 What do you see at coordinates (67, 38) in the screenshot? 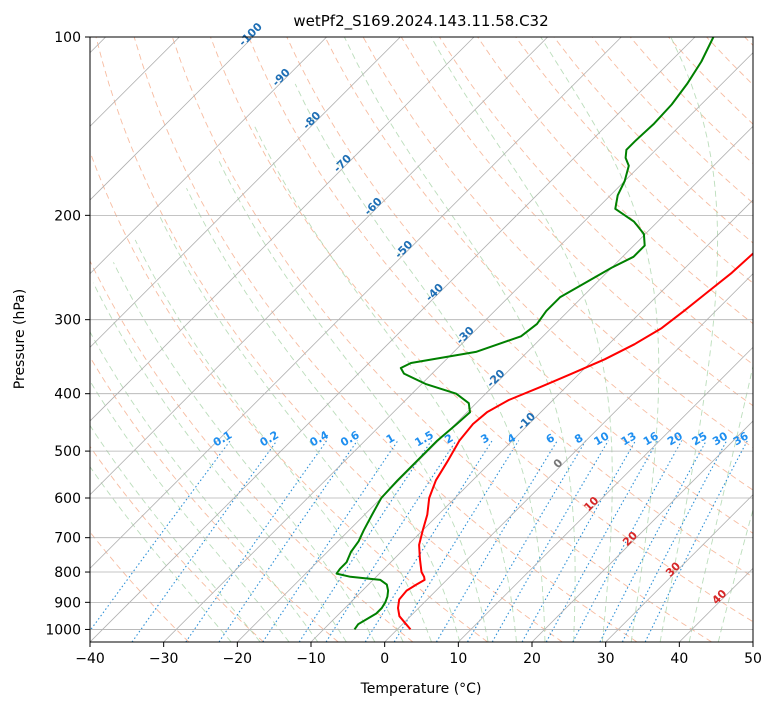
I see `y-tick-label: 100` at bounding box center [67, 38].